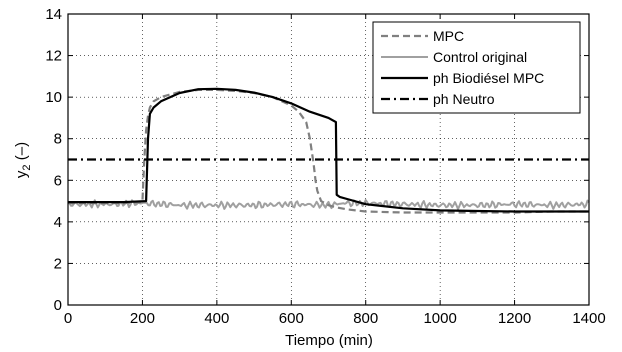 The image size is (622, 352). Describe the element at coordinates (23, 160) in the screenshot. I see `y-axis-label: y2 (–)` at that location.